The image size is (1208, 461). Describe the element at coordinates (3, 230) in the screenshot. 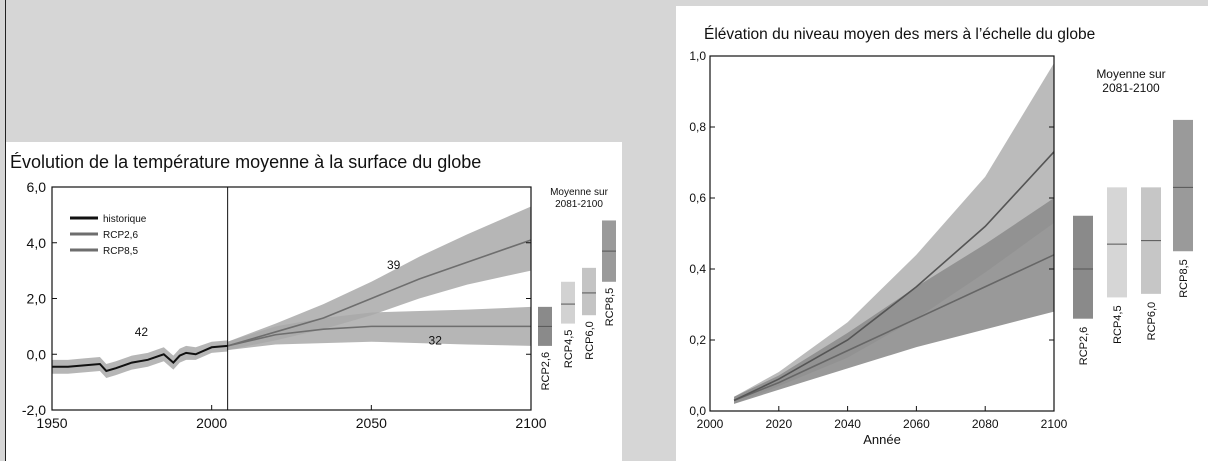

I see `frame-border` at that location.